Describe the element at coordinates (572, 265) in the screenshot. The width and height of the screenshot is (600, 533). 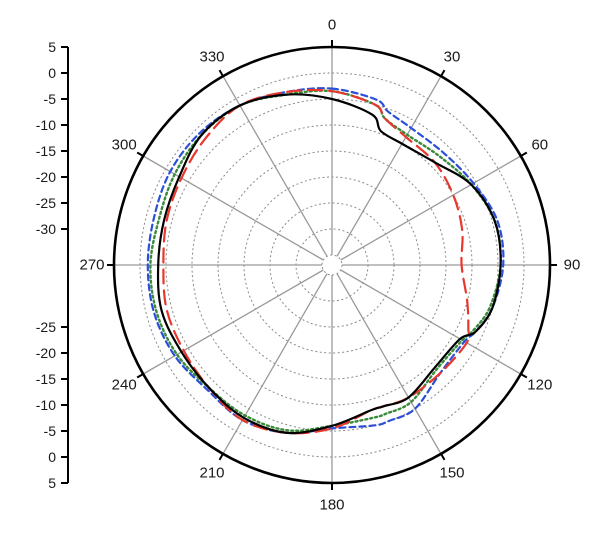
I see `angle-label: 90` at that location.